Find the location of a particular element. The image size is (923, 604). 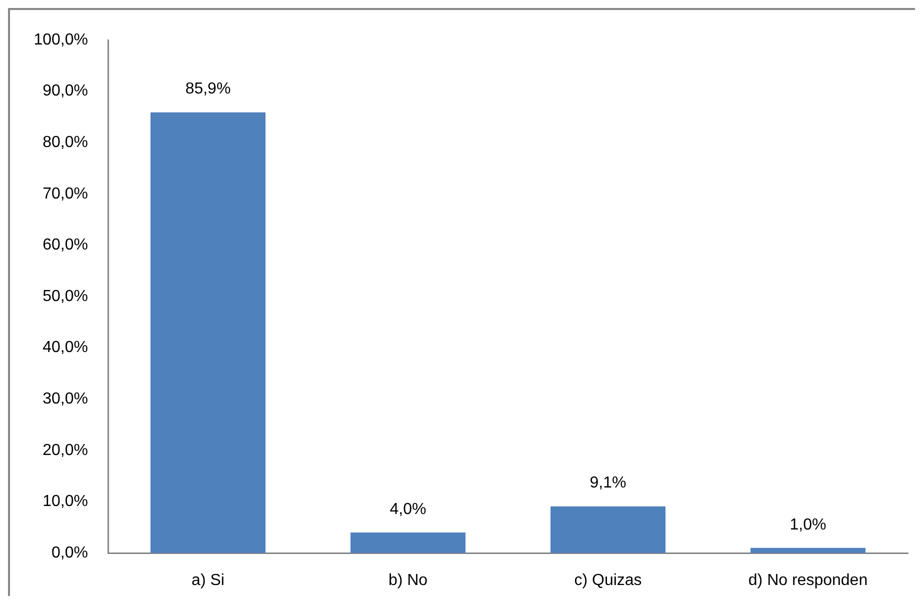

data-label: 1,0% is located at coordinates (808, 525).